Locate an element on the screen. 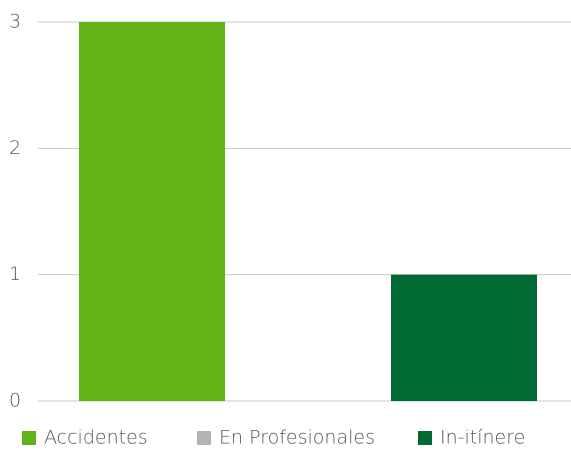 The width and height of the screenshot is (571, 450). y-tick-label: 1 is located at coordinates (15, 274).